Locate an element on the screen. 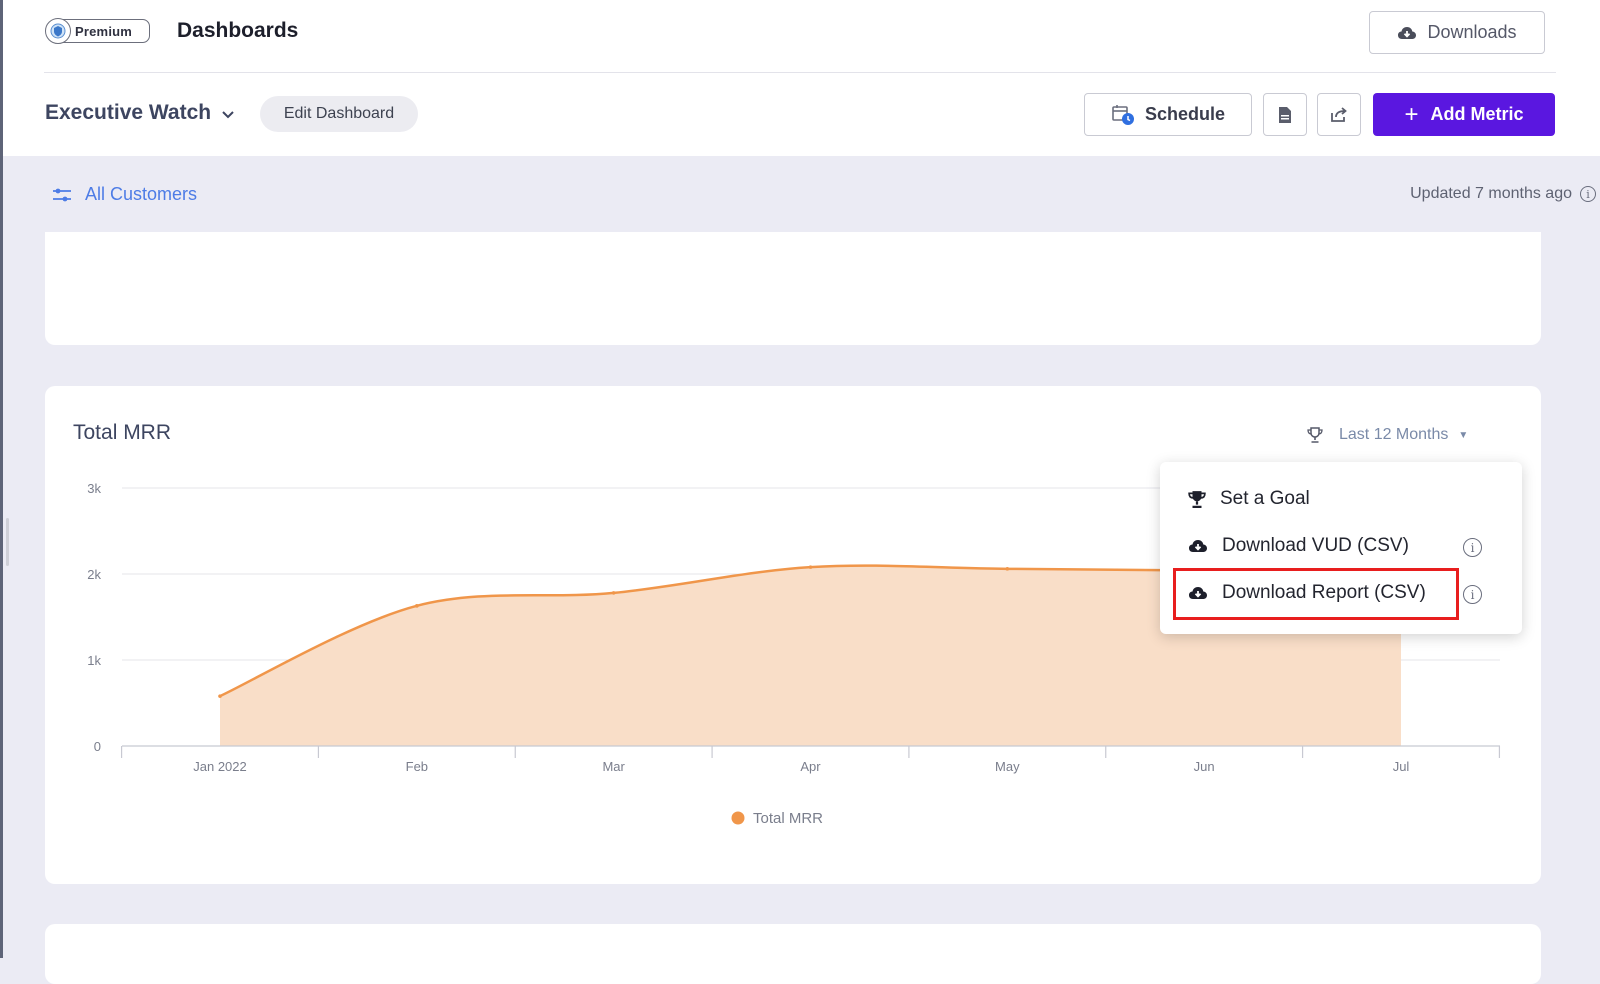 The image size is (1600, 984). y-tick-label: 1k is located at coordinates (94, 660).